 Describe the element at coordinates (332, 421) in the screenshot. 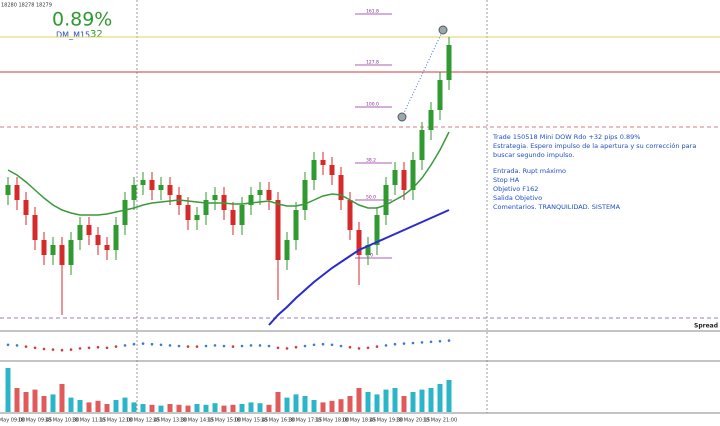

I see `x-tick-label: 18 May 18:00` at that location.